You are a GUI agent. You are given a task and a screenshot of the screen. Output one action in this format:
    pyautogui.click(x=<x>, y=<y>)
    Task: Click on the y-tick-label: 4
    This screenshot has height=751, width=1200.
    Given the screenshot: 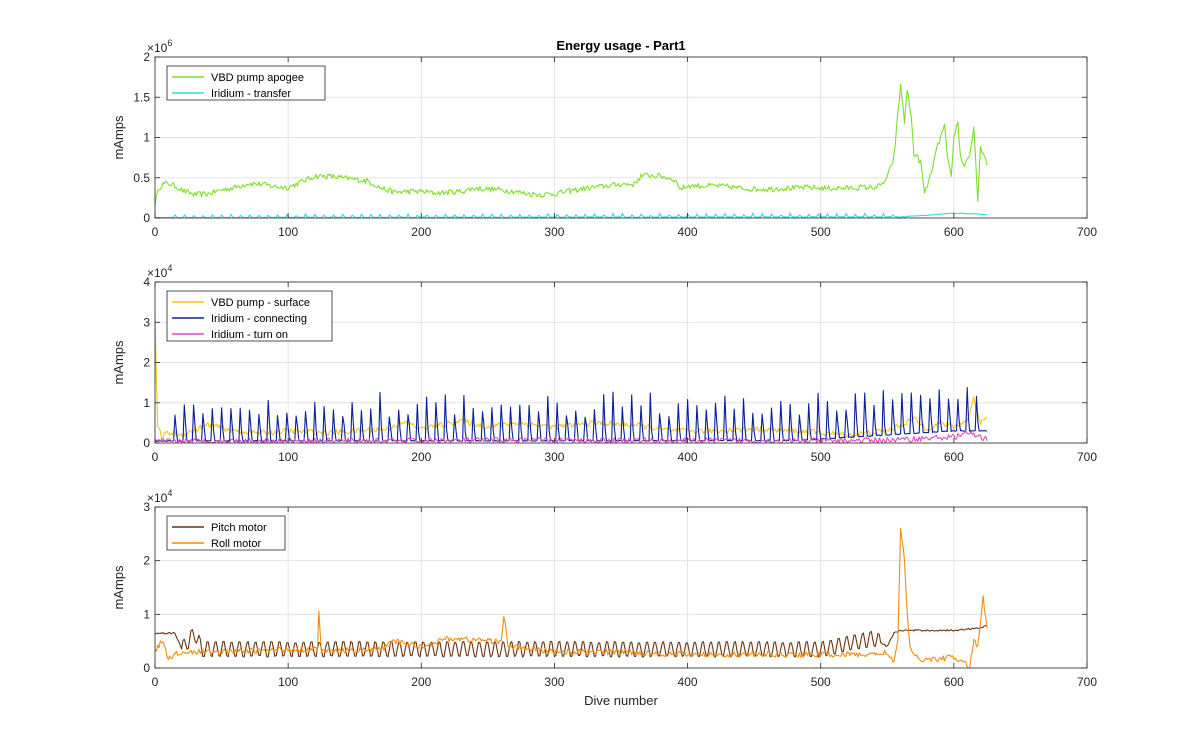 What is the action you would take?
    pyautogui.click(x=146, y=282)
    